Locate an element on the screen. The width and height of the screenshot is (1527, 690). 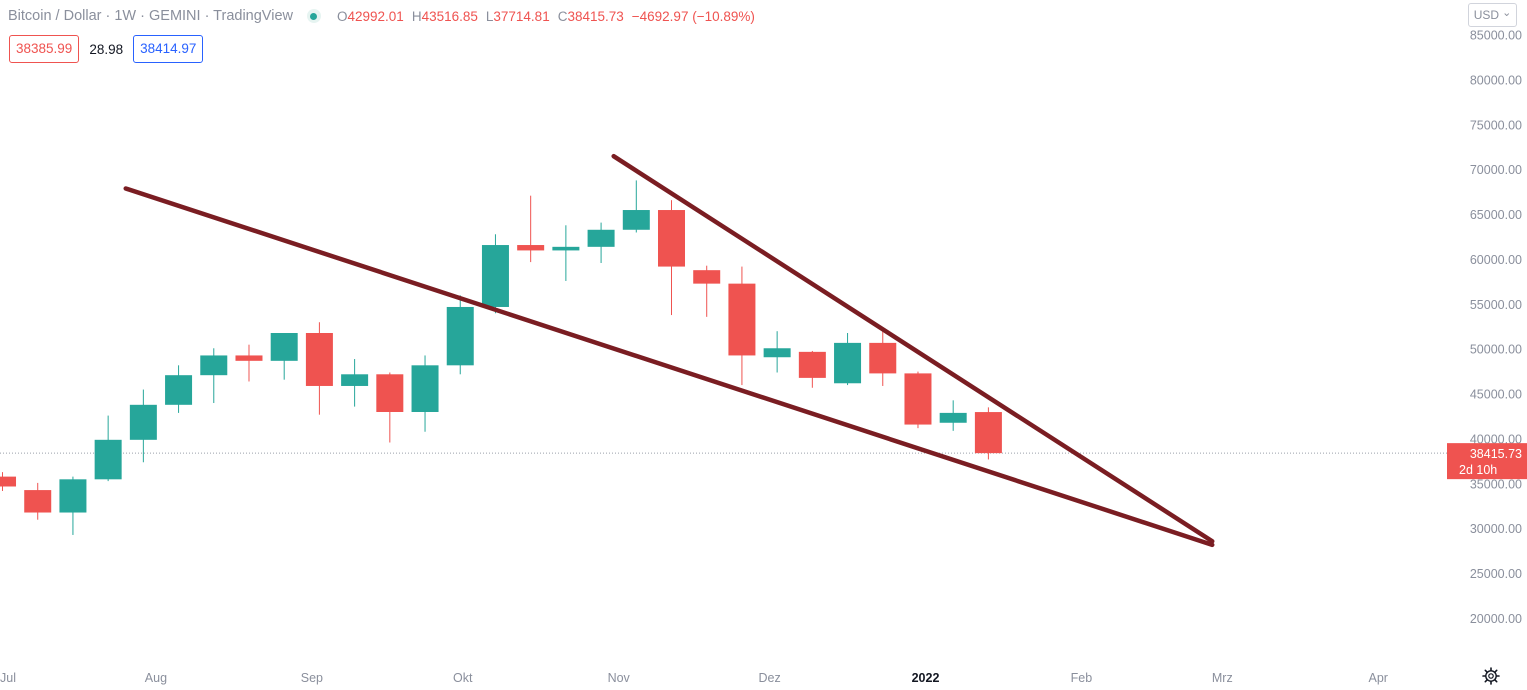
ohlc-change: −4692.97 (−10.89%) is located at coordinates (693, 16).